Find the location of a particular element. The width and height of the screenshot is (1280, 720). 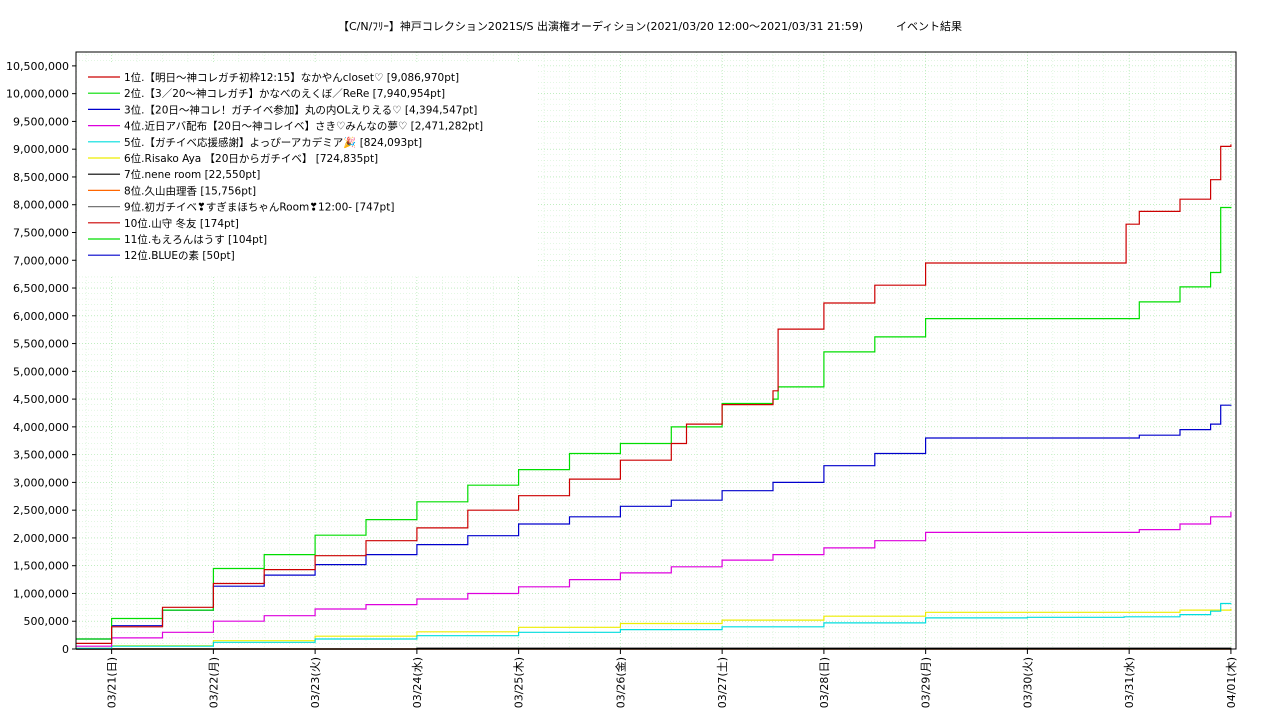

y-tick-label: 3,000,000 is located at coordinates (41, 482).